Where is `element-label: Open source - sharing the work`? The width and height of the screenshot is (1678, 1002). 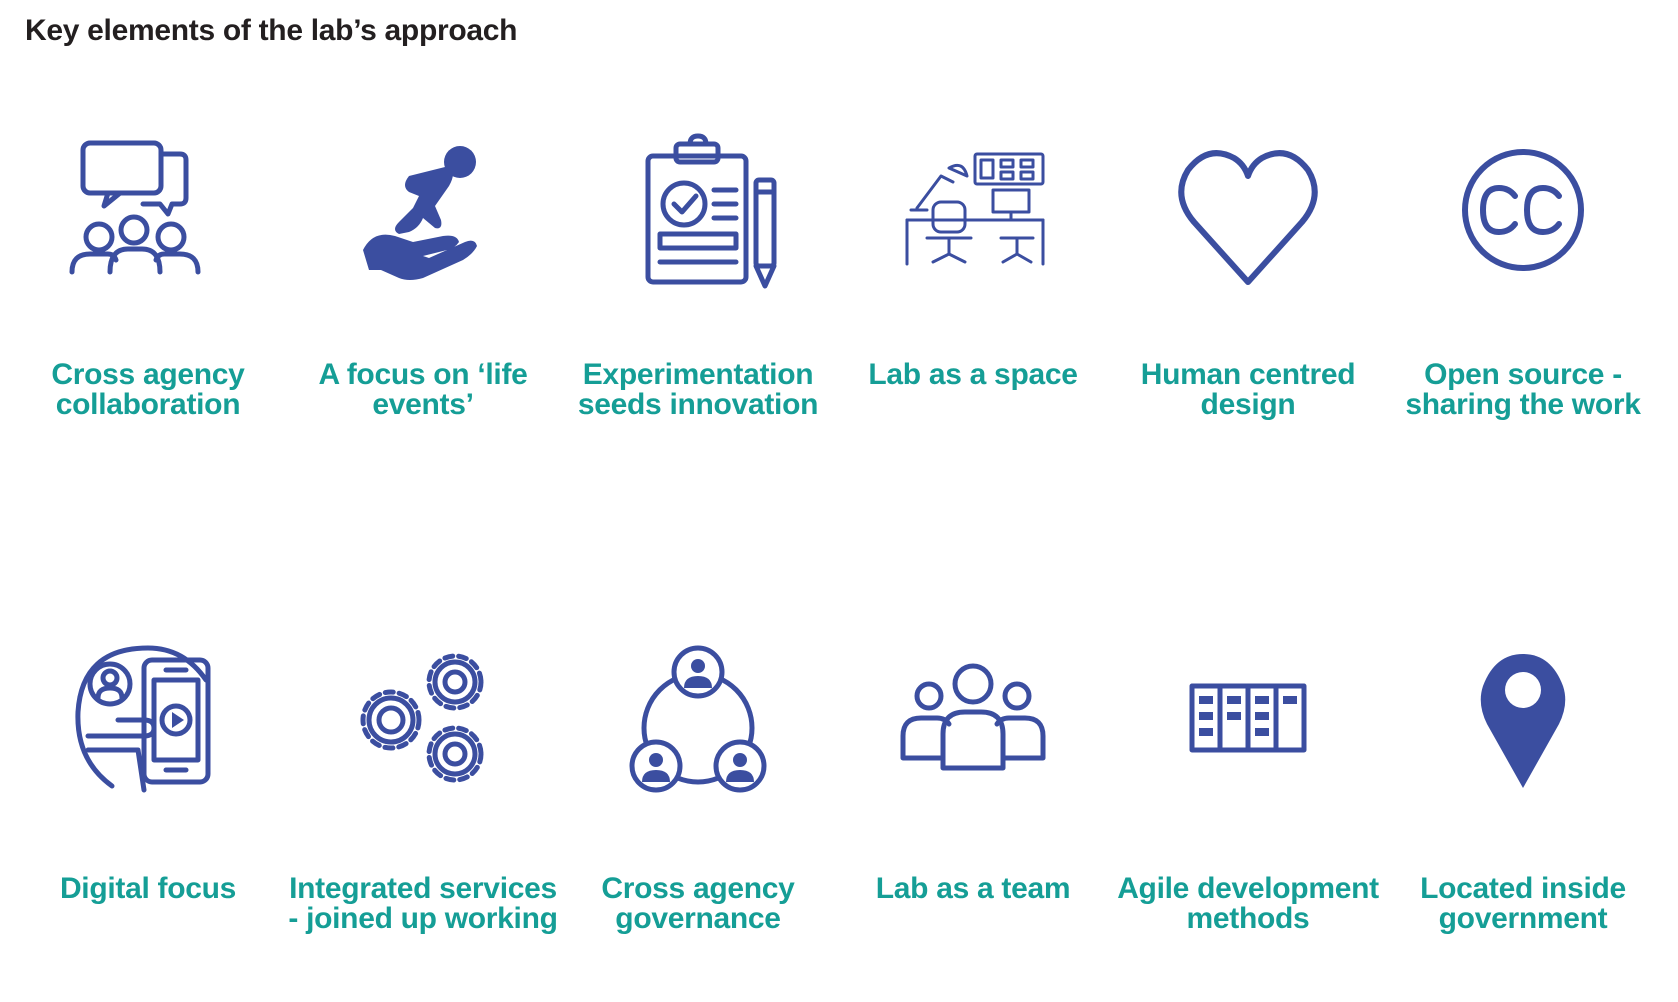
element-label: Open source - sharing the work is located at coordinates (1523, 389).